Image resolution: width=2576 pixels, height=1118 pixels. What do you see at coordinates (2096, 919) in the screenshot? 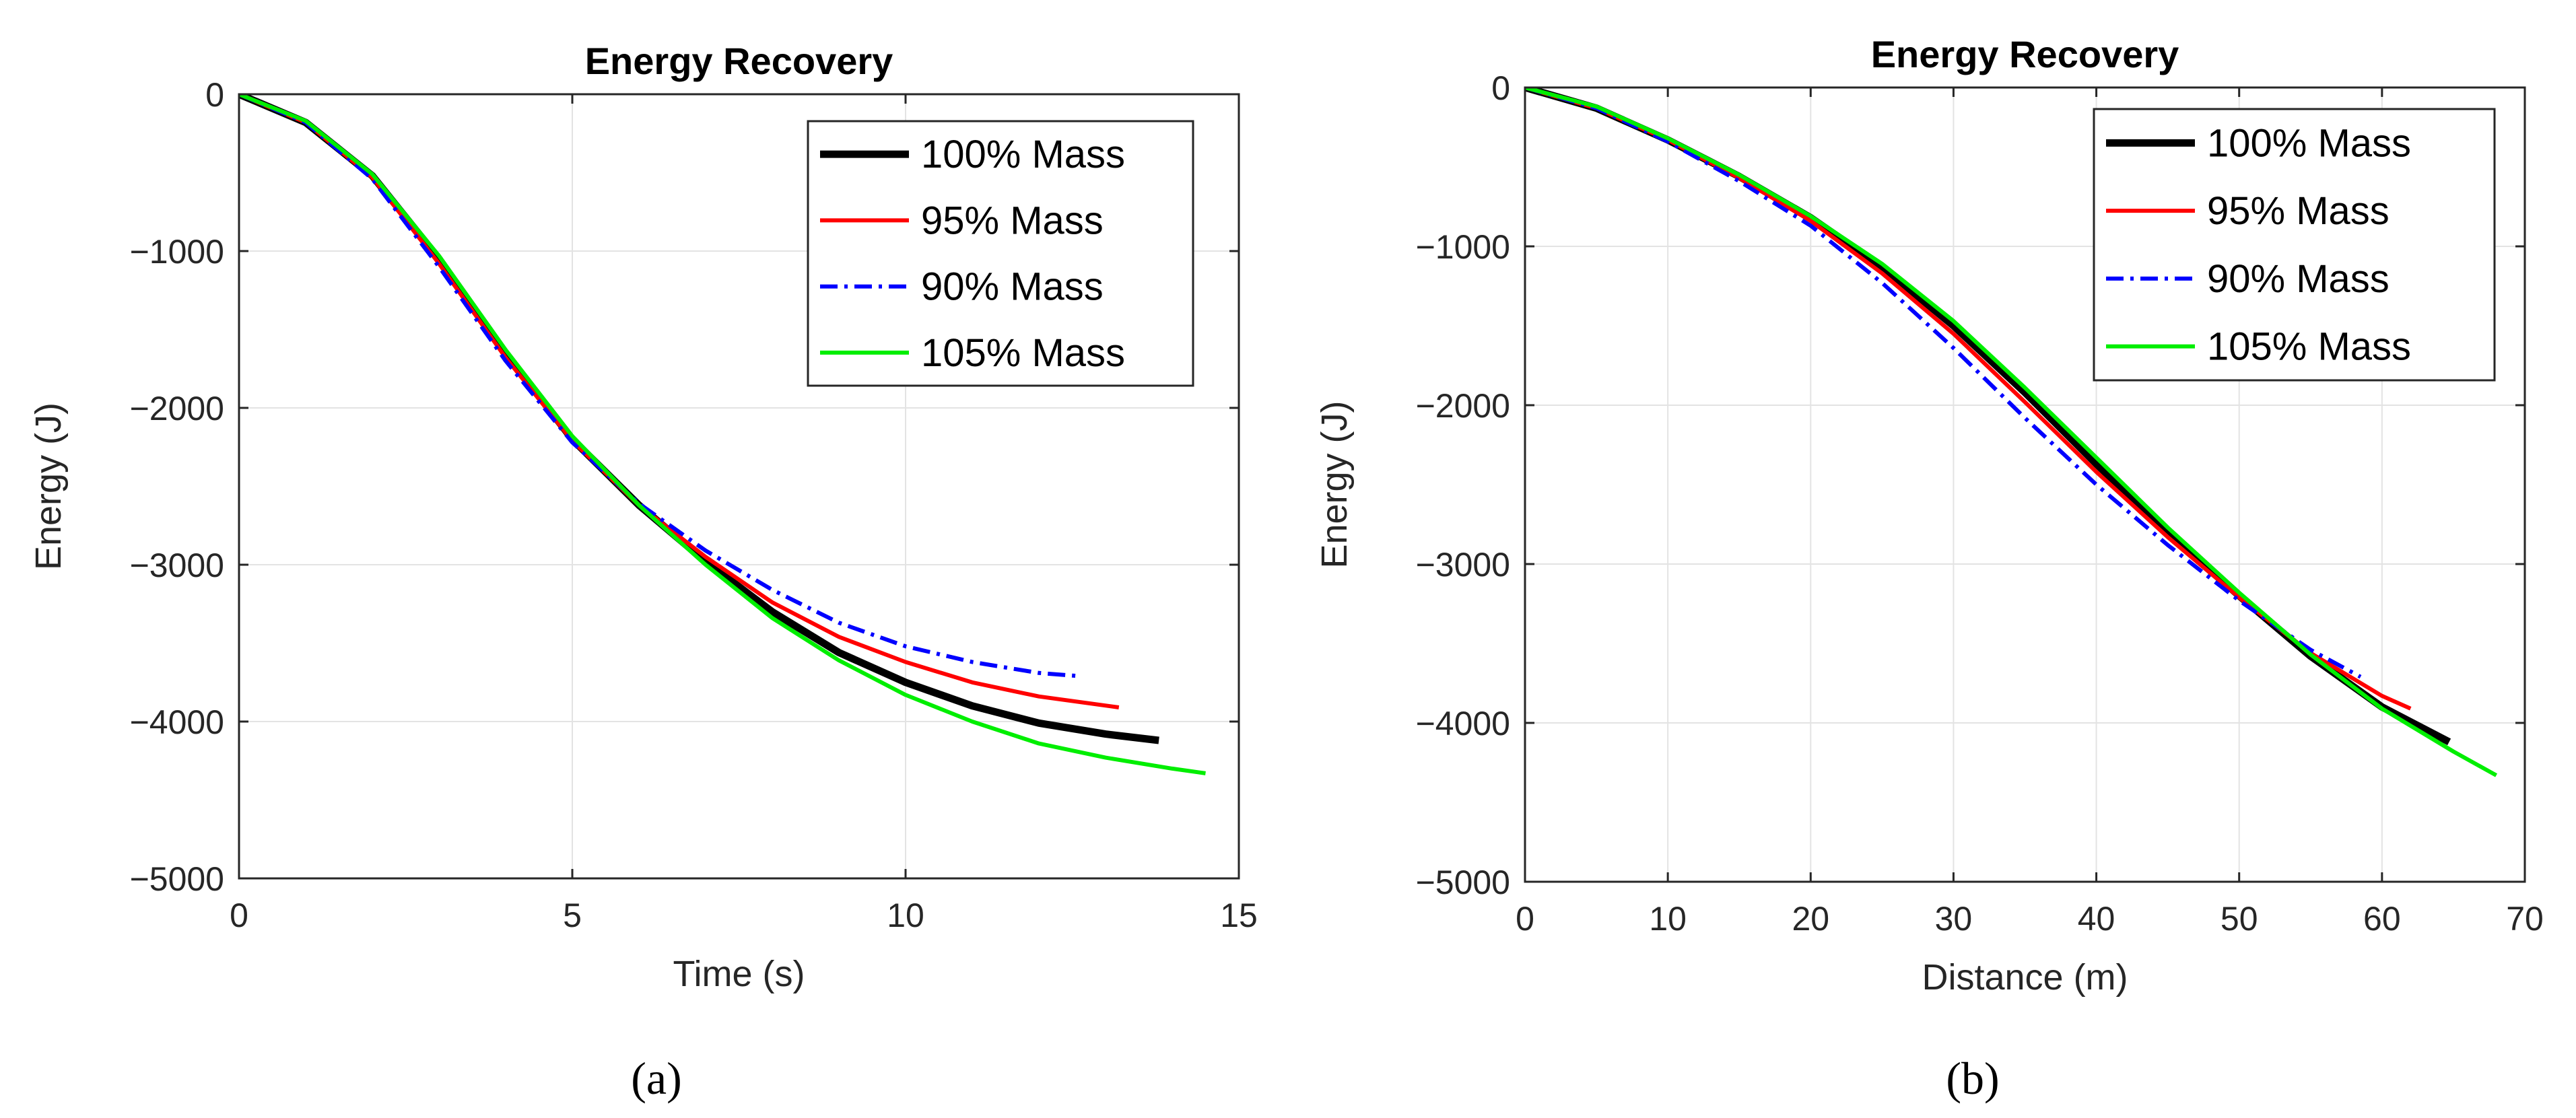
I see `x-tick-label: 40` at bounding box center [2096, 919].